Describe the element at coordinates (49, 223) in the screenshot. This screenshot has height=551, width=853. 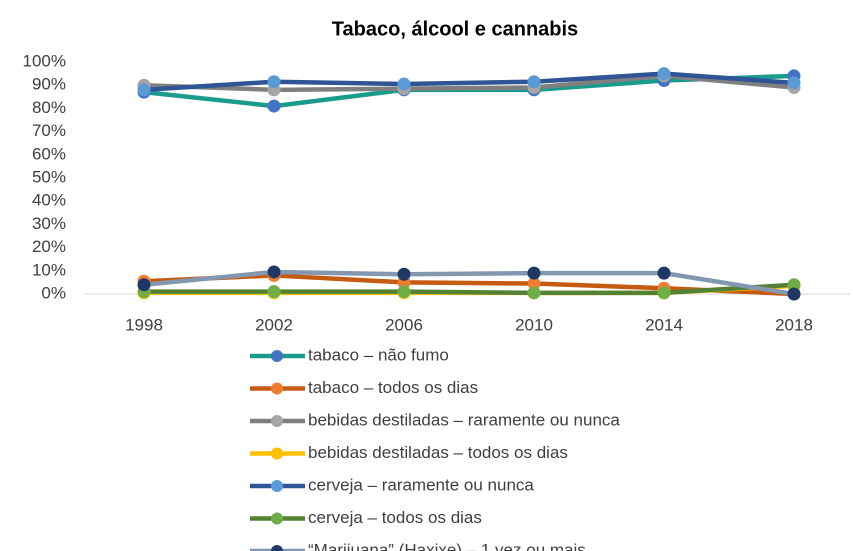
I see `y-tick-label: 30%` at that location.